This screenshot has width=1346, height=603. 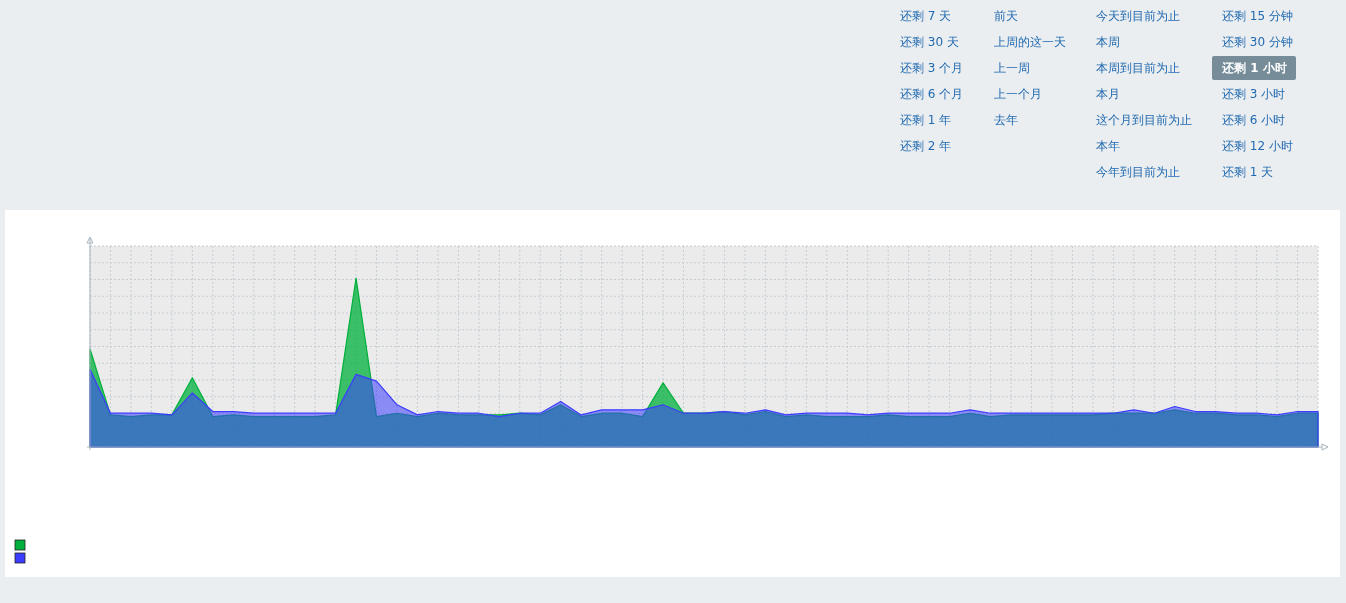 What do you see at coordinates (1138, 68) in the screenshot?
I see `text: 本周到目前为止` at bounding box center [1138, 68].